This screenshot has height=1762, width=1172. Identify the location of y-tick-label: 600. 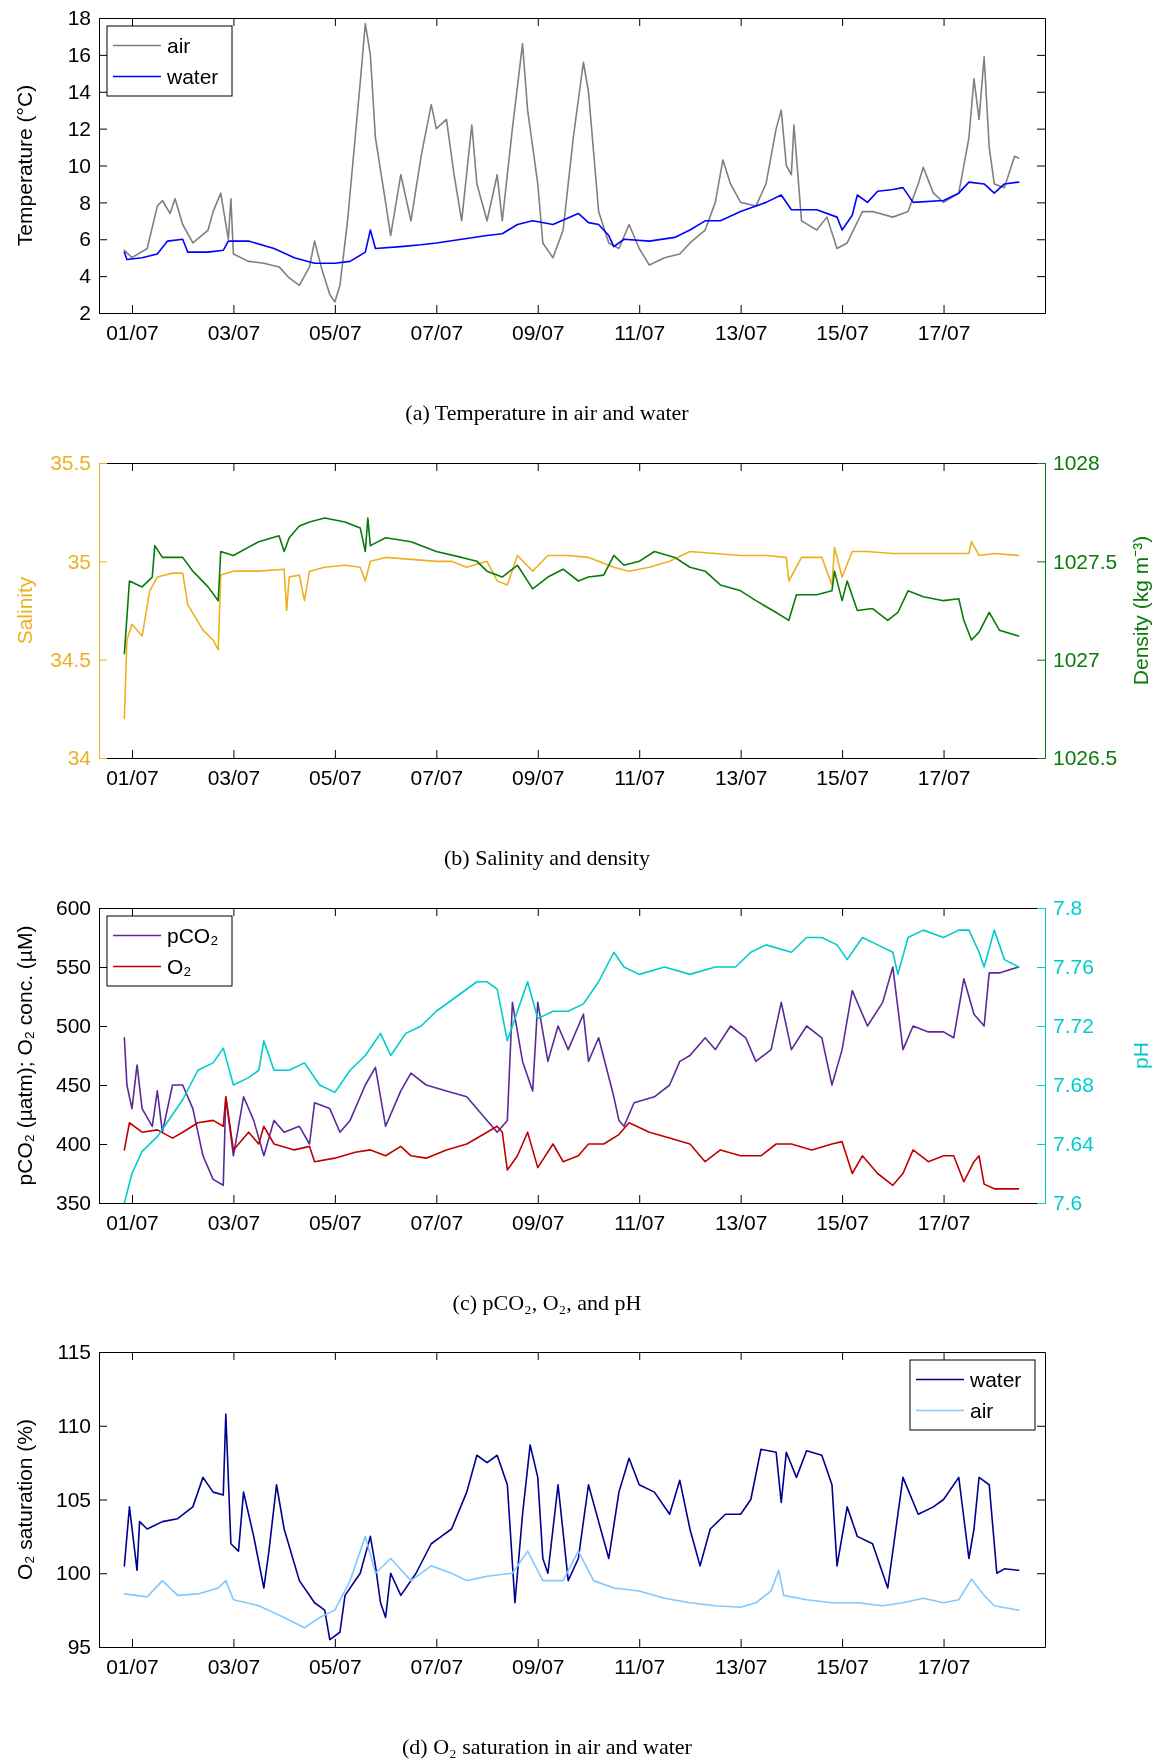
(73, 908).